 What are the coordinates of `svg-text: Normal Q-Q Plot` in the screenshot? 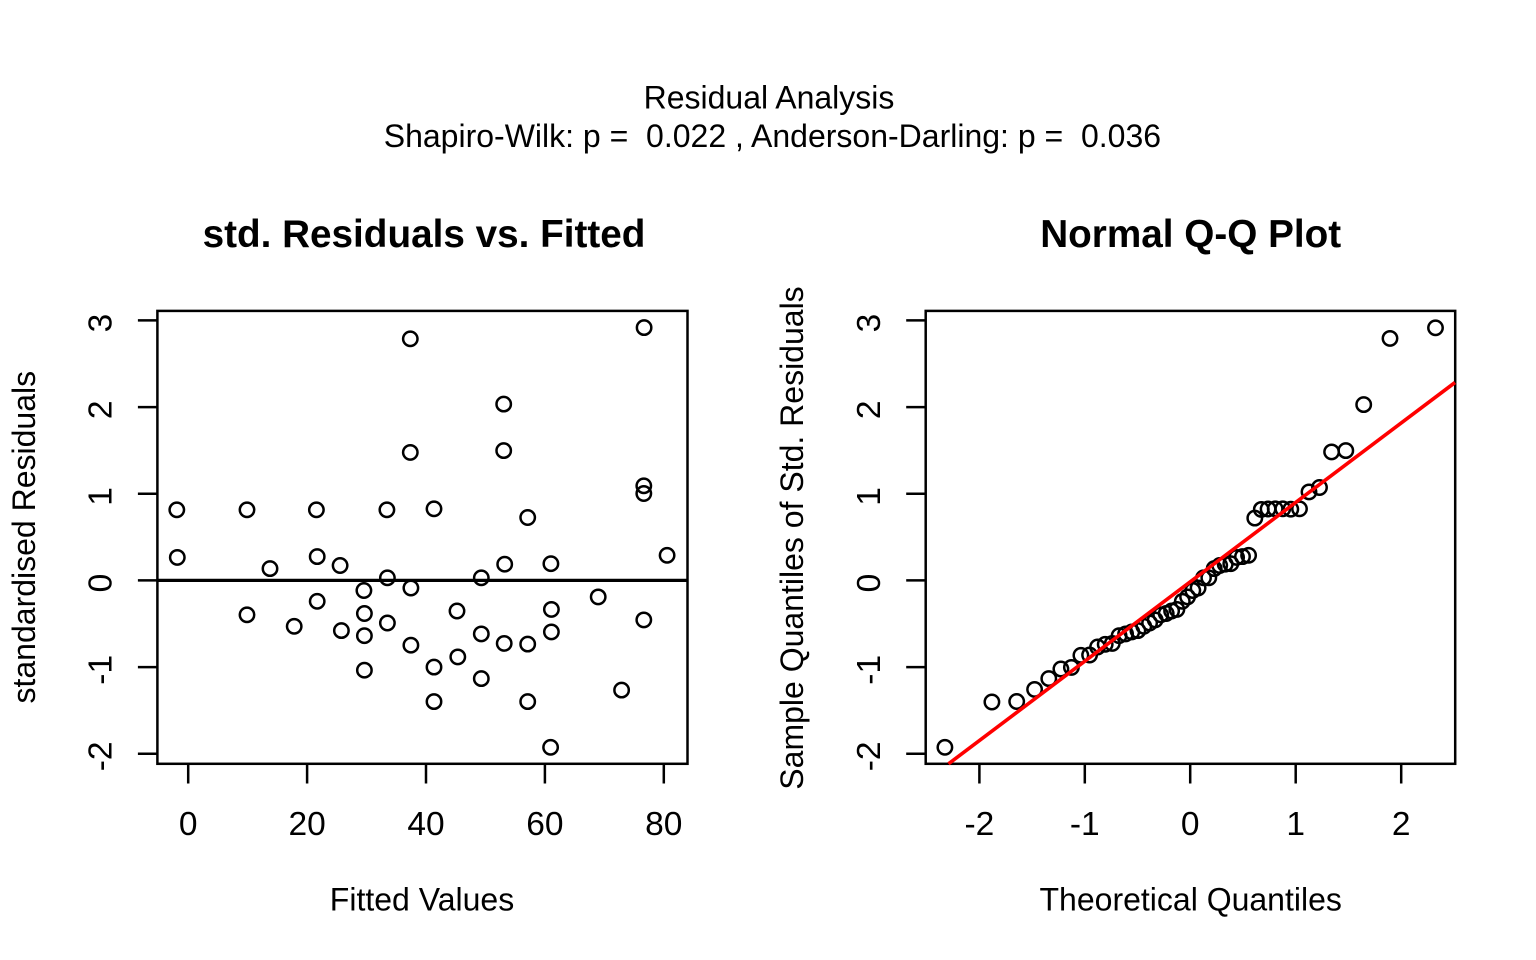 It's located at (1190, 234).